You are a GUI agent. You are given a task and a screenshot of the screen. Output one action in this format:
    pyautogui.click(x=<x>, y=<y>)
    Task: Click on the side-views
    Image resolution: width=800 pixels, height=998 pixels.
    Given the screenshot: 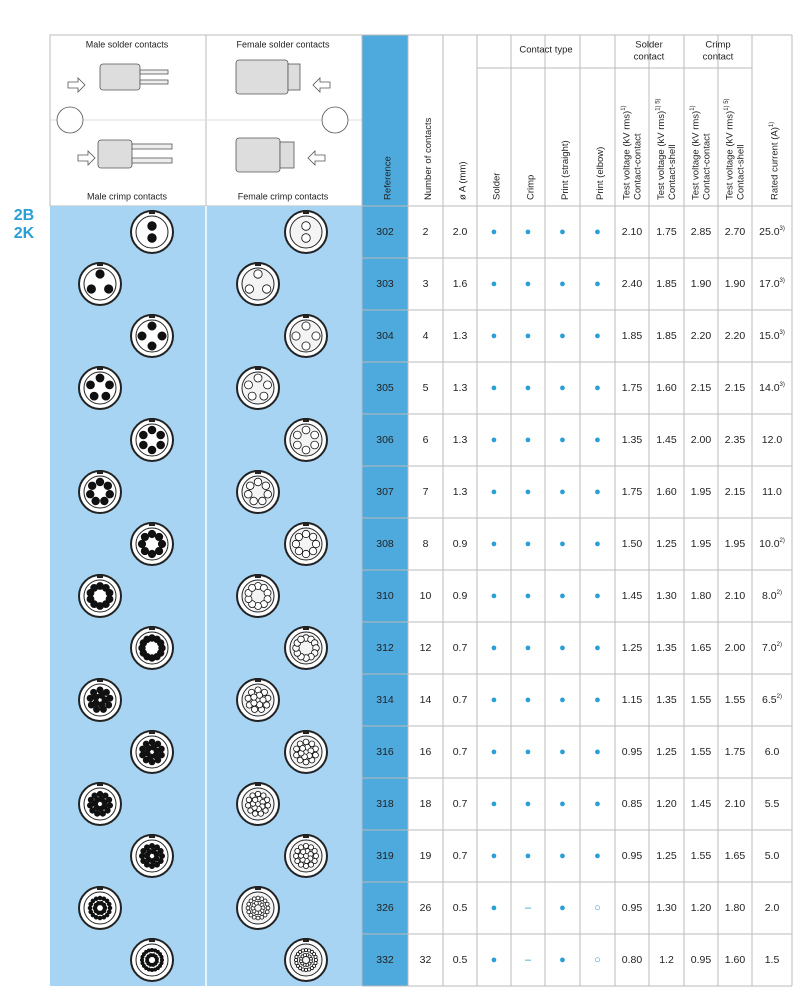 What is the action you would take?
    pyautogui.click(x=202, y=116)
    